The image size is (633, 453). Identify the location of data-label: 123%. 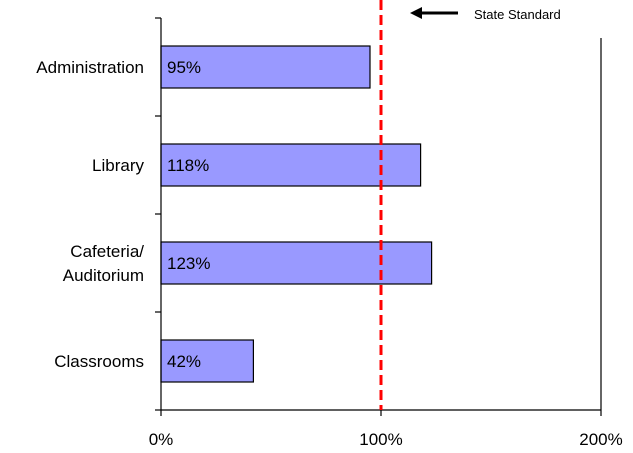
(188, 263).